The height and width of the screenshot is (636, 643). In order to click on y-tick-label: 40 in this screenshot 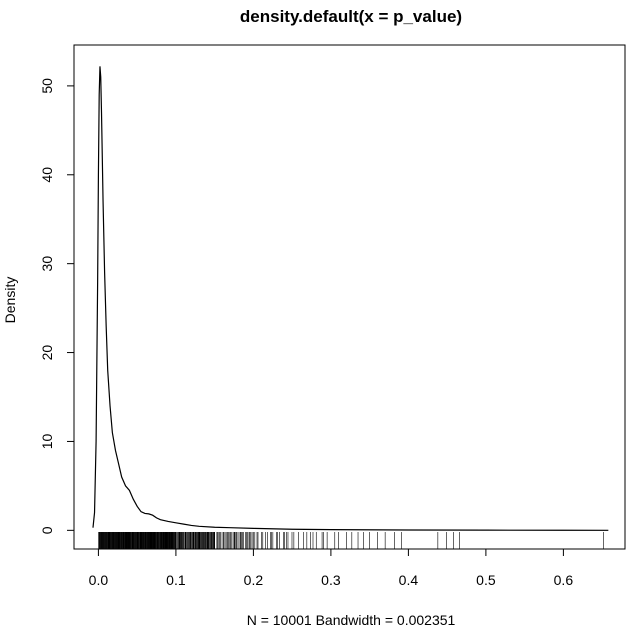, I will do `click(47, 175)`.